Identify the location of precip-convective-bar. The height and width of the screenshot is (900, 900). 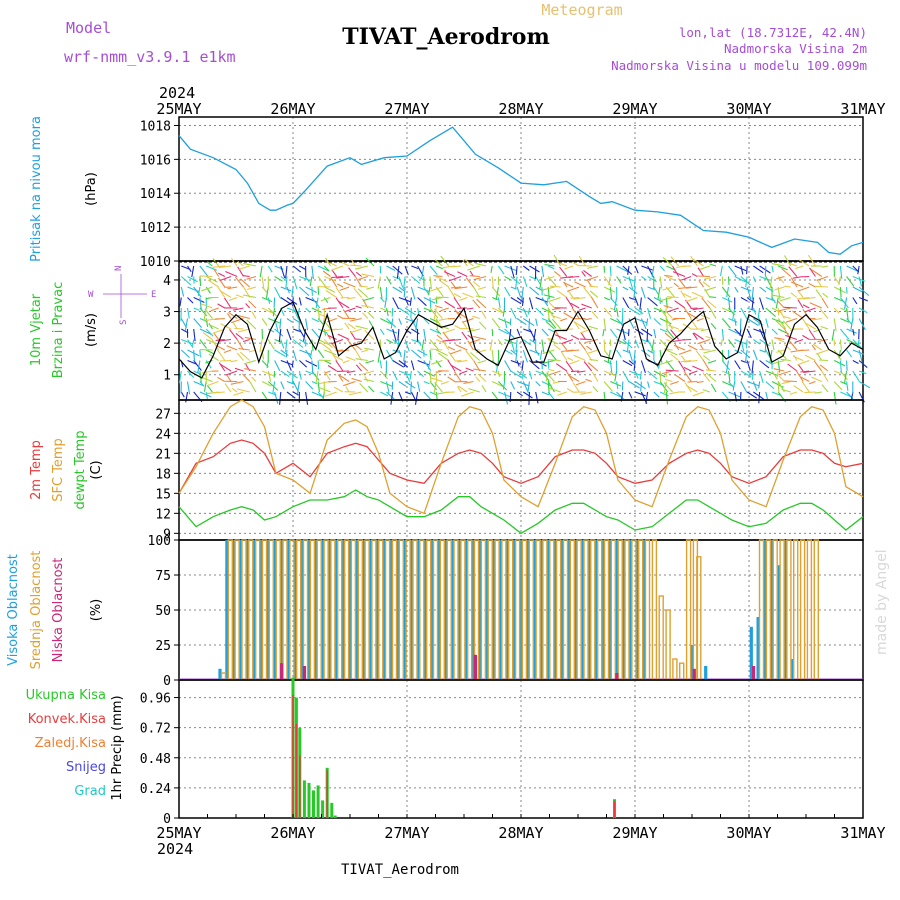
(300, 786).